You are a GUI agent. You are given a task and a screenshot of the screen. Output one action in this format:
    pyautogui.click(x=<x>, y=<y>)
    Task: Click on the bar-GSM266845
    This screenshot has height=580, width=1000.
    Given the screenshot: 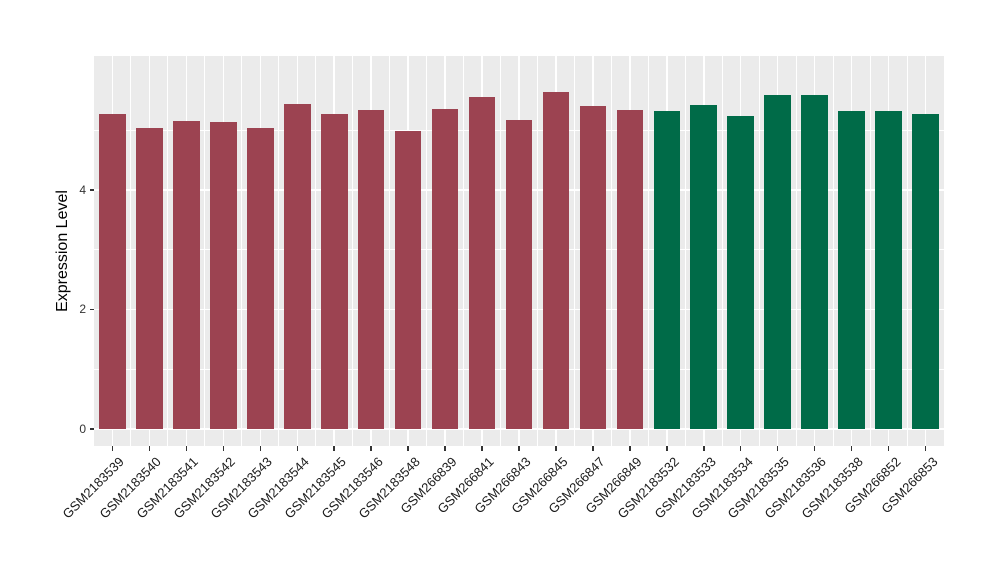 What is the action you would take?
    pyautogui.click(x=556, y=260)
    